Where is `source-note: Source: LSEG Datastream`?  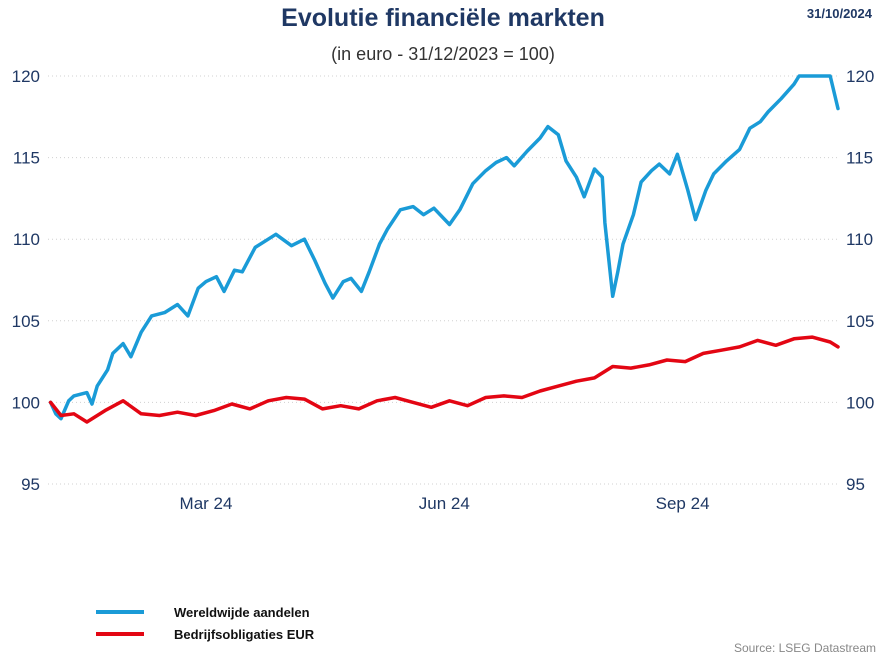 source-note: Source: LSEG Datastream is located at coordinates (804, 648).